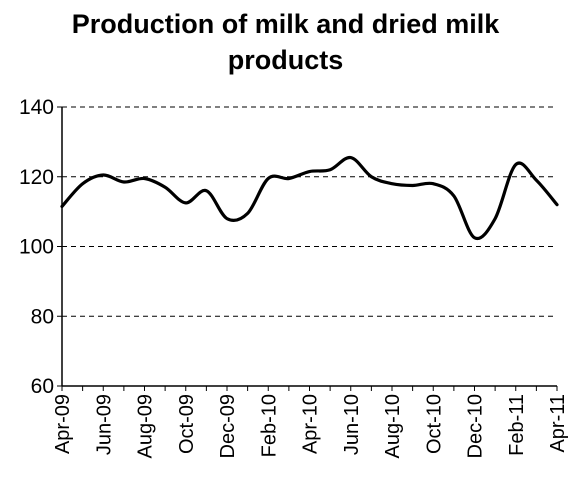  I want to click on x-tick-label: Aug-10, so click(393, 426).